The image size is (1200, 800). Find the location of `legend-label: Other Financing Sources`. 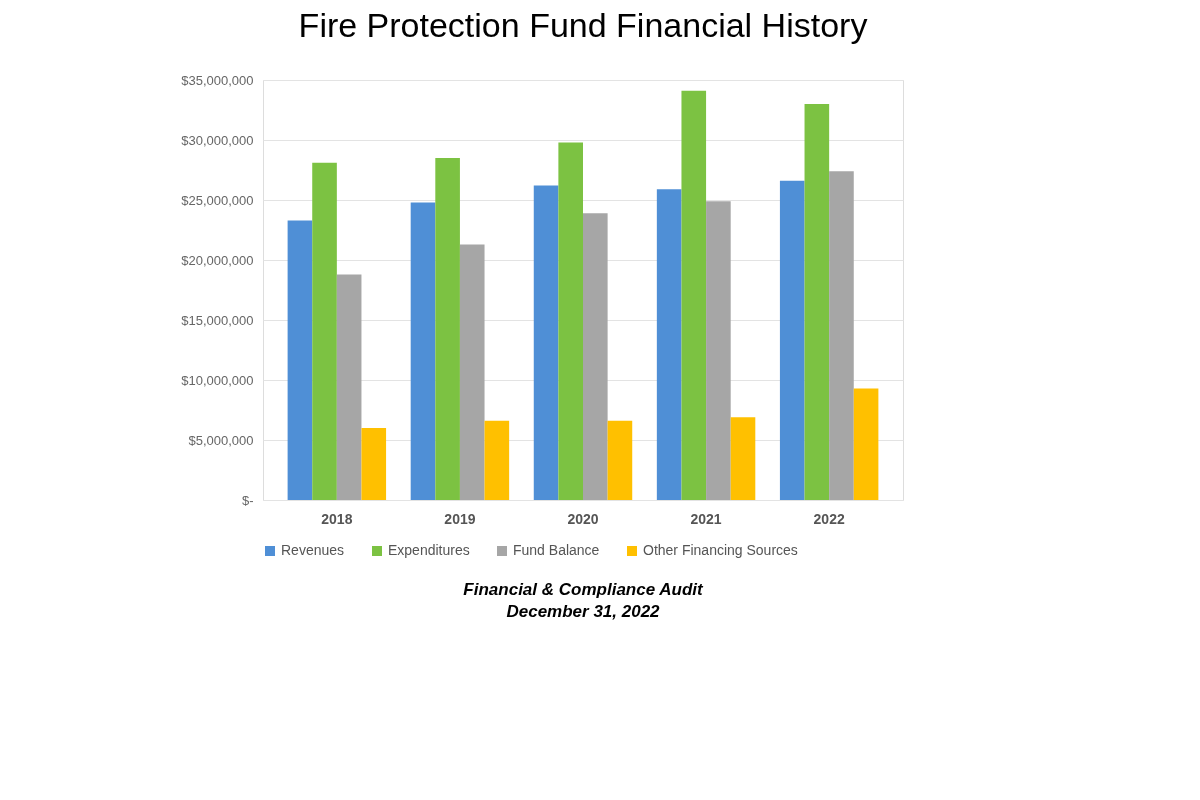

legend-label: Other Financing Sources is located at coordinates (720, 550).